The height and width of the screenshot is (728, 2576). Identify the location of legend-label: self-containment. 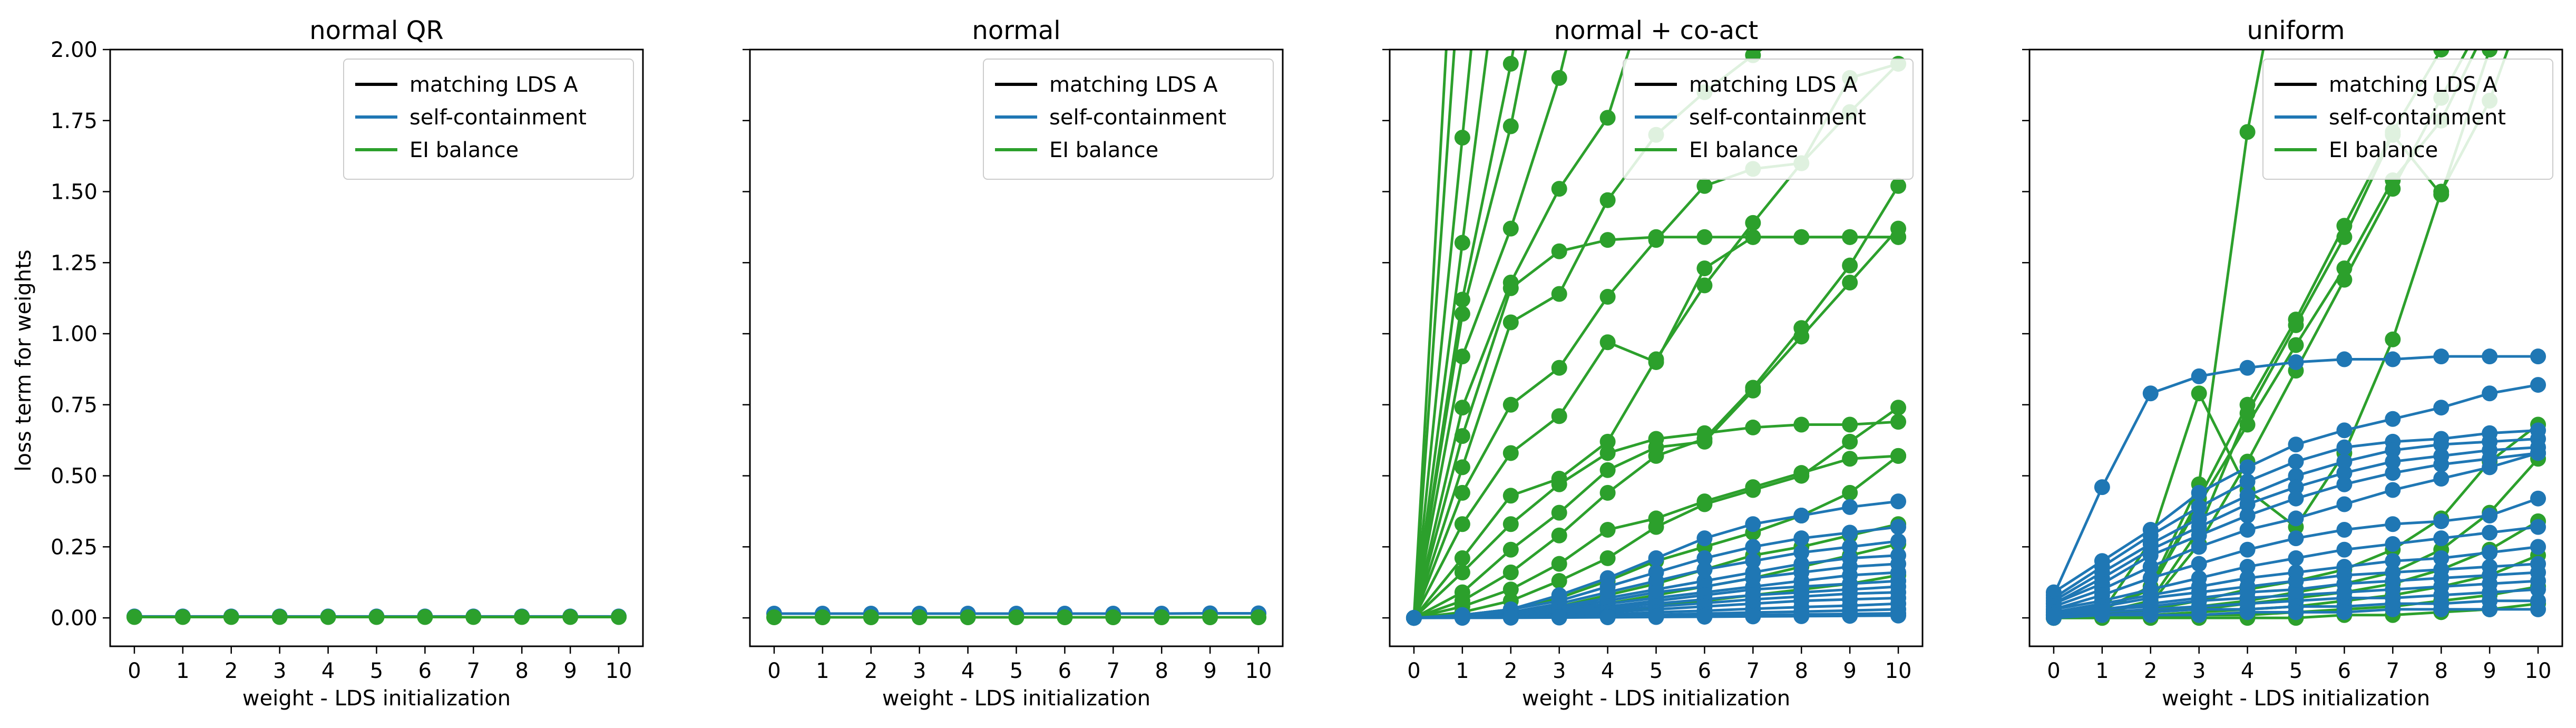
(2417, 117).